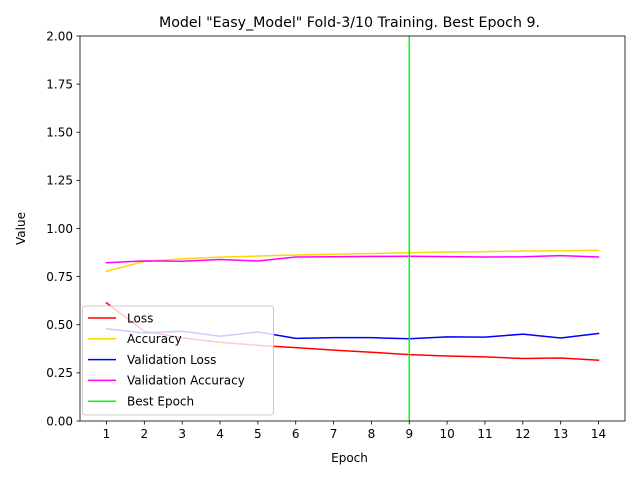 The width and height of the screenshot is (640, 480). What do you see at coordinates (560, 434) in the screenshot?
I see `x-tick-label-12: 13` at bounding box center [560, 434].